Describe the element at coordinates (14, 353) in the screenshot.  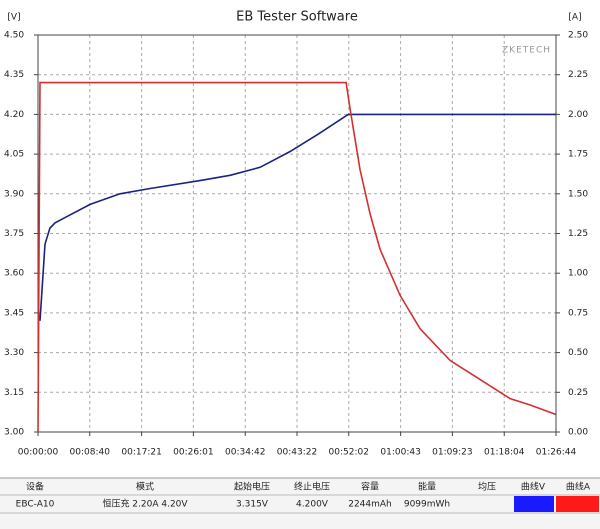
I see `y-tick-label: 3.30` at that location.